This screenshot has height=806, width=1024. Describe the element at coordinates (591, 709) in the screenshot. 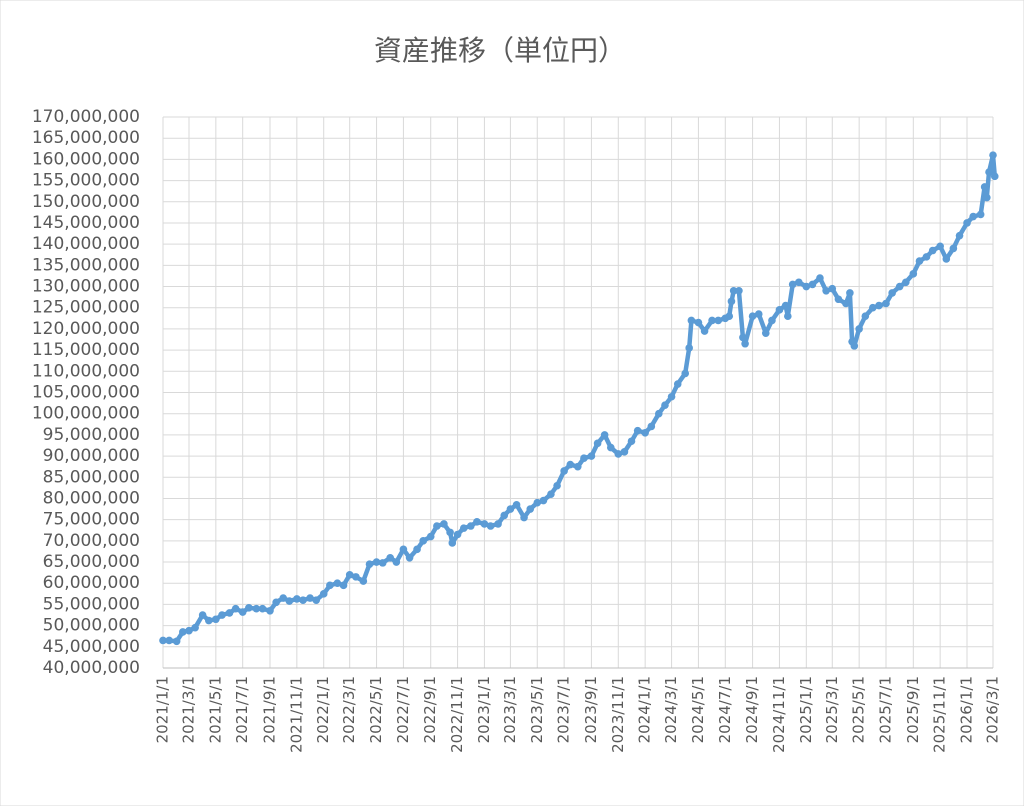

I see `x-tick-label: 2023/9/1` at that location.